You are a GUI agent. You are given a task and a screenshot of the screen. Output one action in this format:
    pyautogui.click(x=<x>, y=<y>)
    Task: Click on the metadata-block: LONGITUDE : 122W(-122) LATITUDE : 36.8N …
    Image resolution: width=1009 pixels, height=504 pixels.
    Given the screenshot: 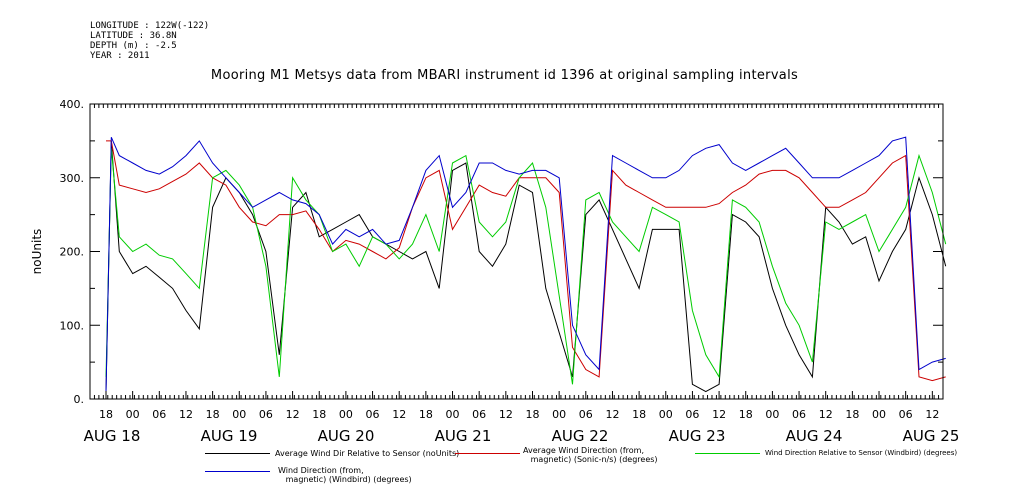 What is the action you would take?
    pyautogui.click(x=149, y=41)
    